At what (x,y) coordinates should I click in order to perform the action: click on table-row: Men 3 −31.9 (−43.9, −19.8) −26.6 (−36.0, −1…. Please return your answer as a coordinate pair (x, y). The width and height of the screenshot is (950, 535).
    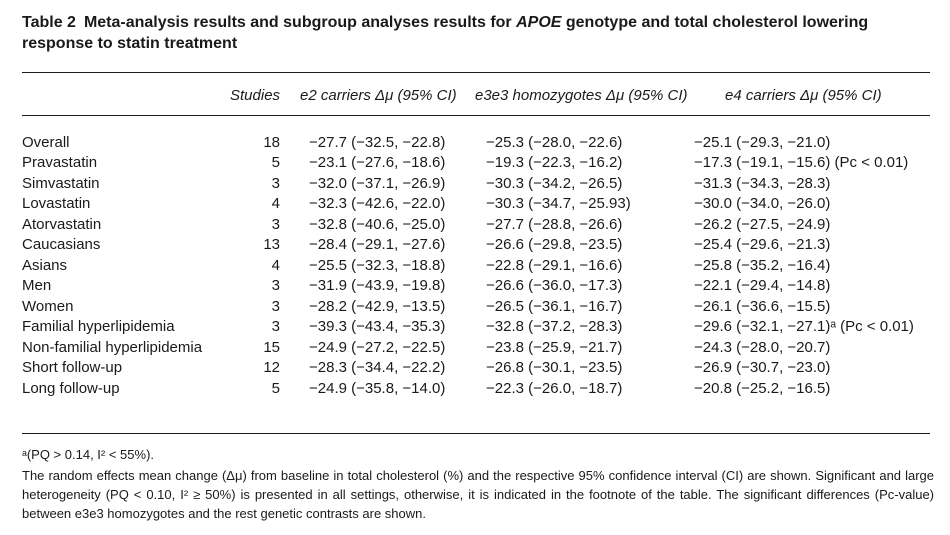
    Looking at the image, I should click on (478, 286).